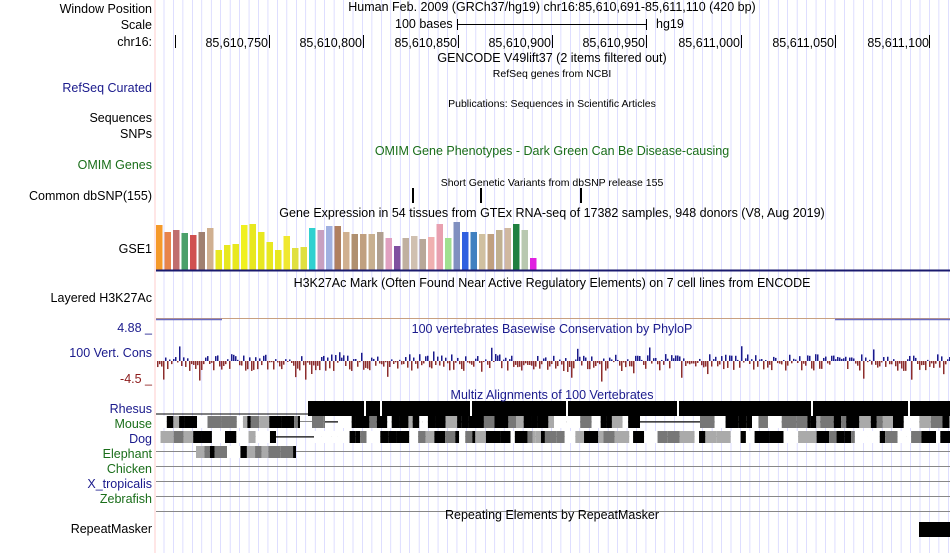  Describe the element at coordinates (107, 88) in the screenshot. I see `refseq-curated-label: RefSeq Curated` at that location.